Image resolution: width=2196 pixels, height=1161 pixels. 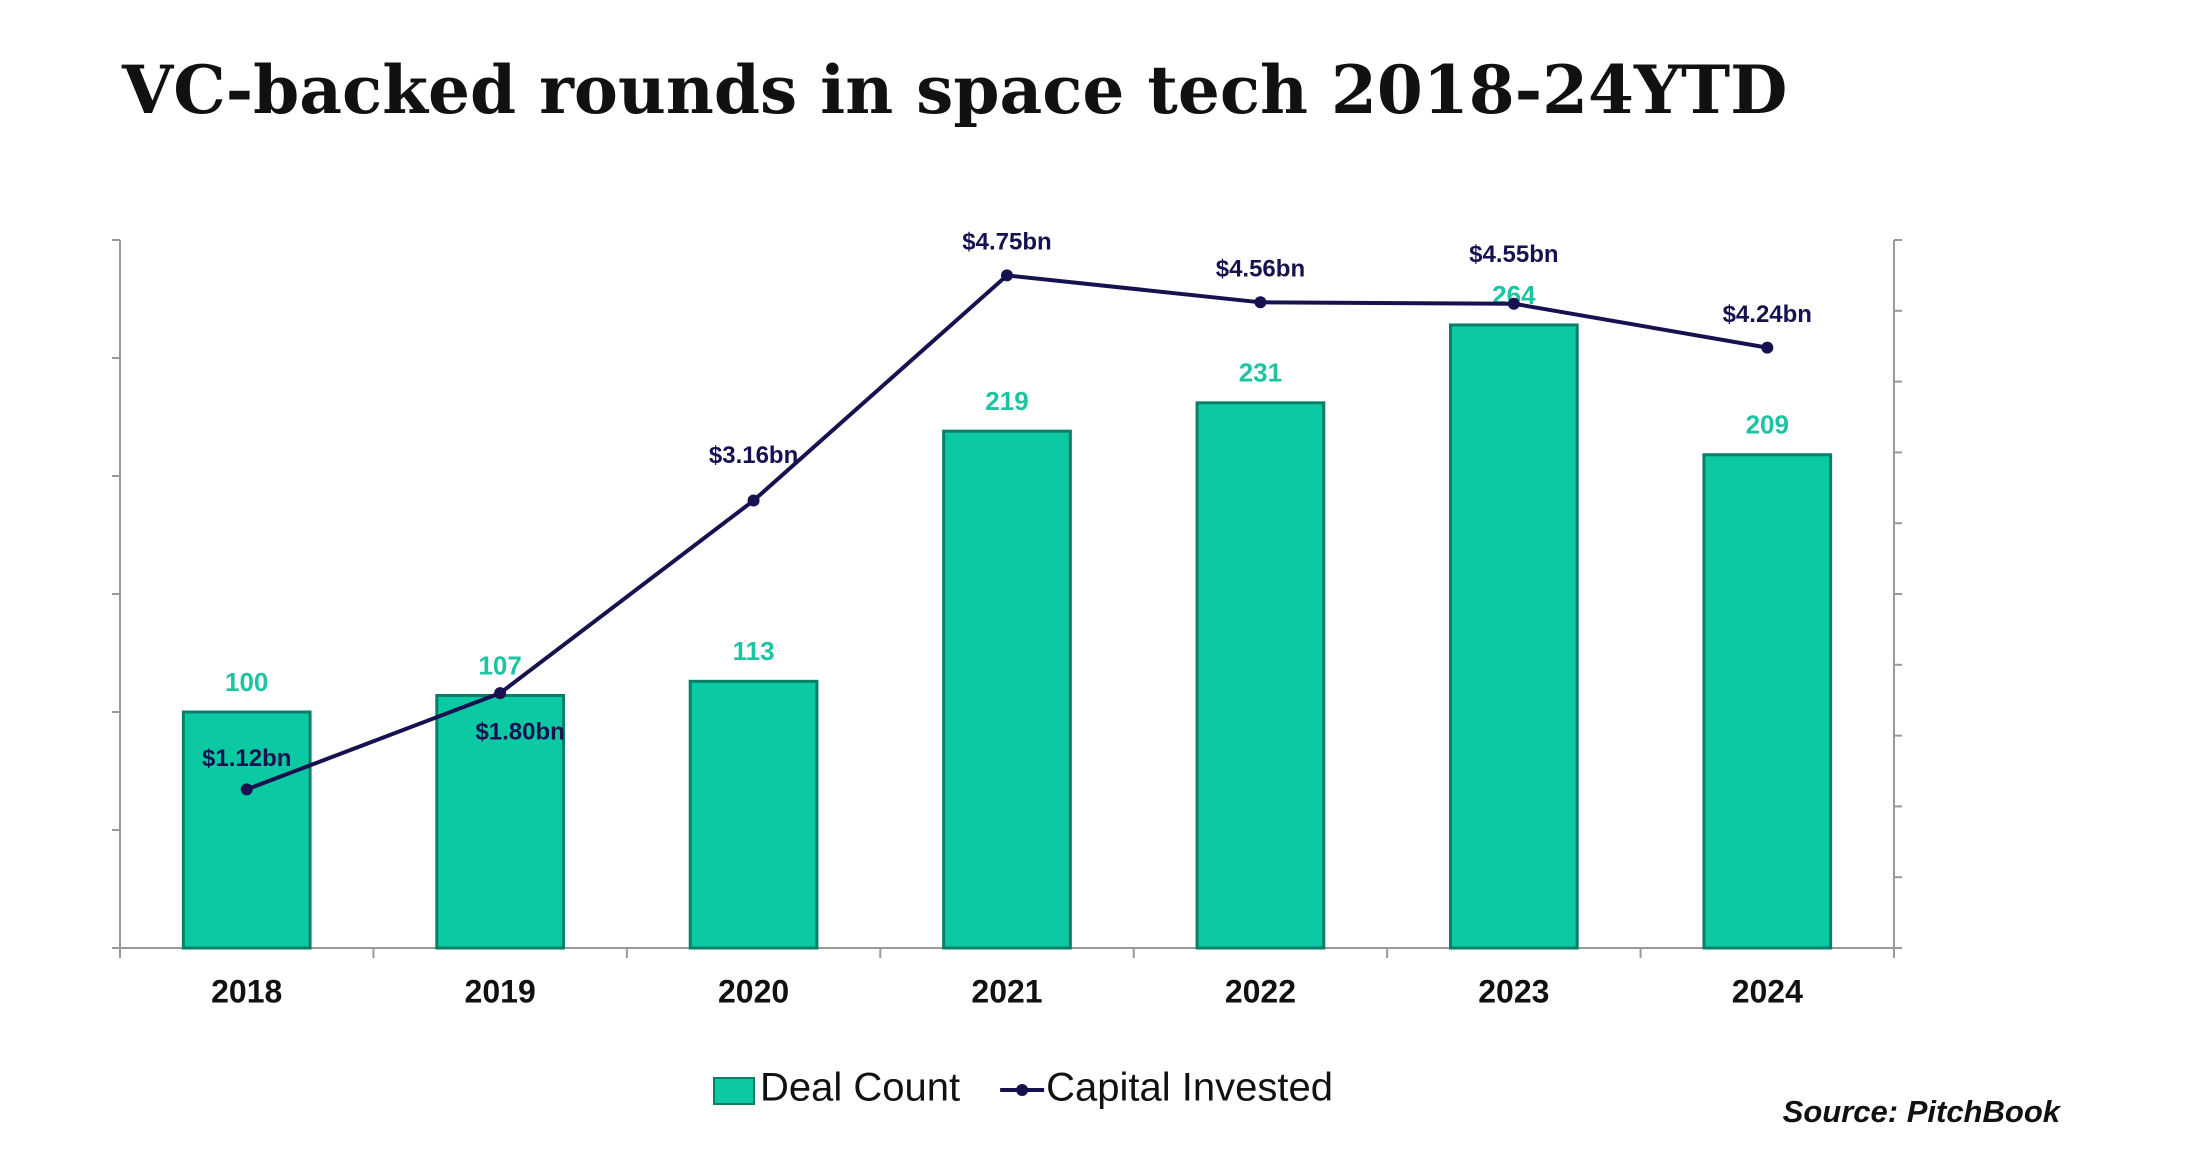 I want to click on line-label: $1.12bn, so click(x=246, y=758).